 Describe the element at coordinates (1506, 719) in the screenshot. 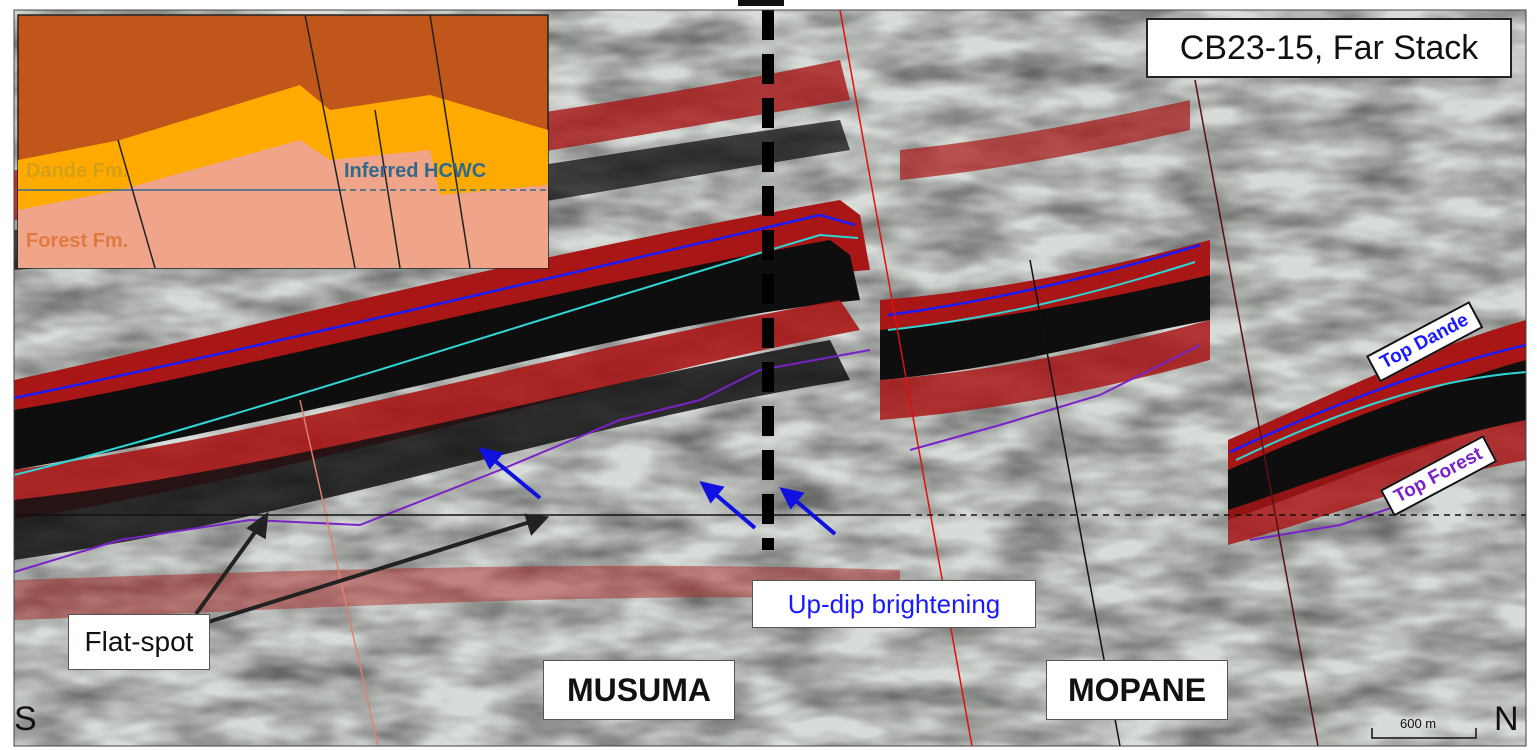

I see `north-label: N` at that location.